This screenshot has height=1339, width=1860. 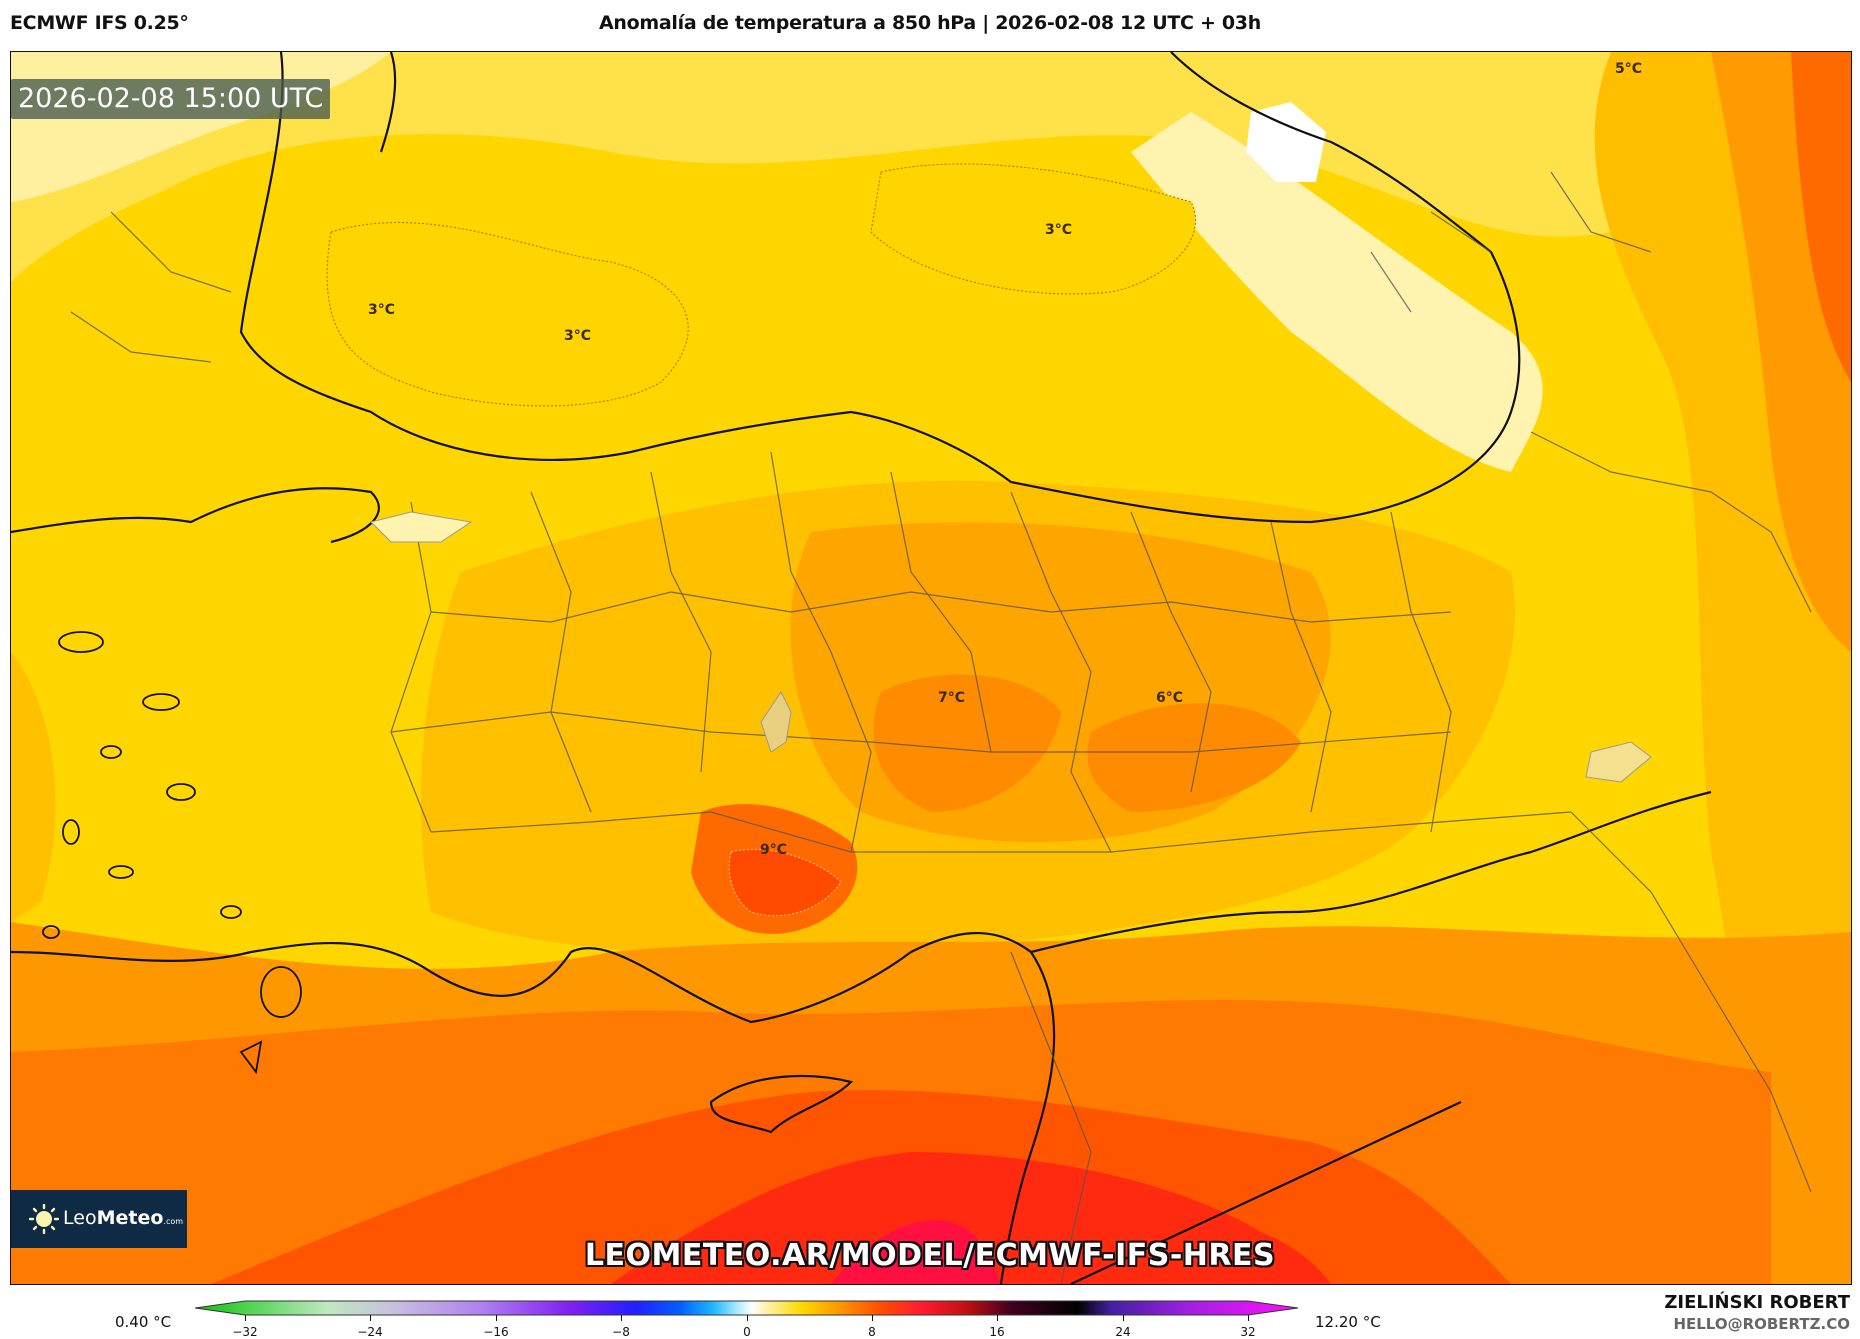 What do you see at coordinates (1757, 1302) in the screenshot?
I see `author-name: ZIELIŃSKI ROBERT` at bounding box center [1757, 1302].